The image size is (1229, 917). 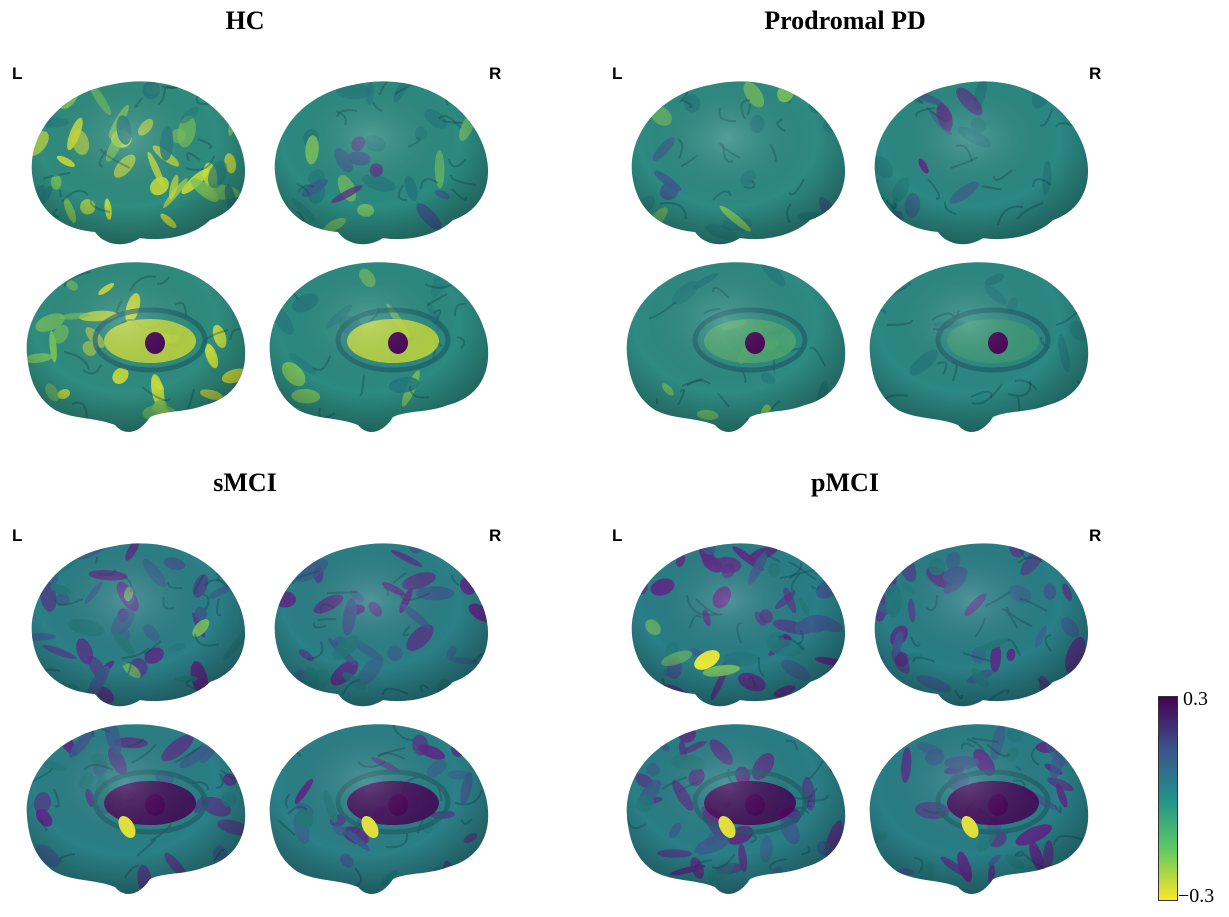 I want to click on panel-title: HC, so click(x=245, y=20).